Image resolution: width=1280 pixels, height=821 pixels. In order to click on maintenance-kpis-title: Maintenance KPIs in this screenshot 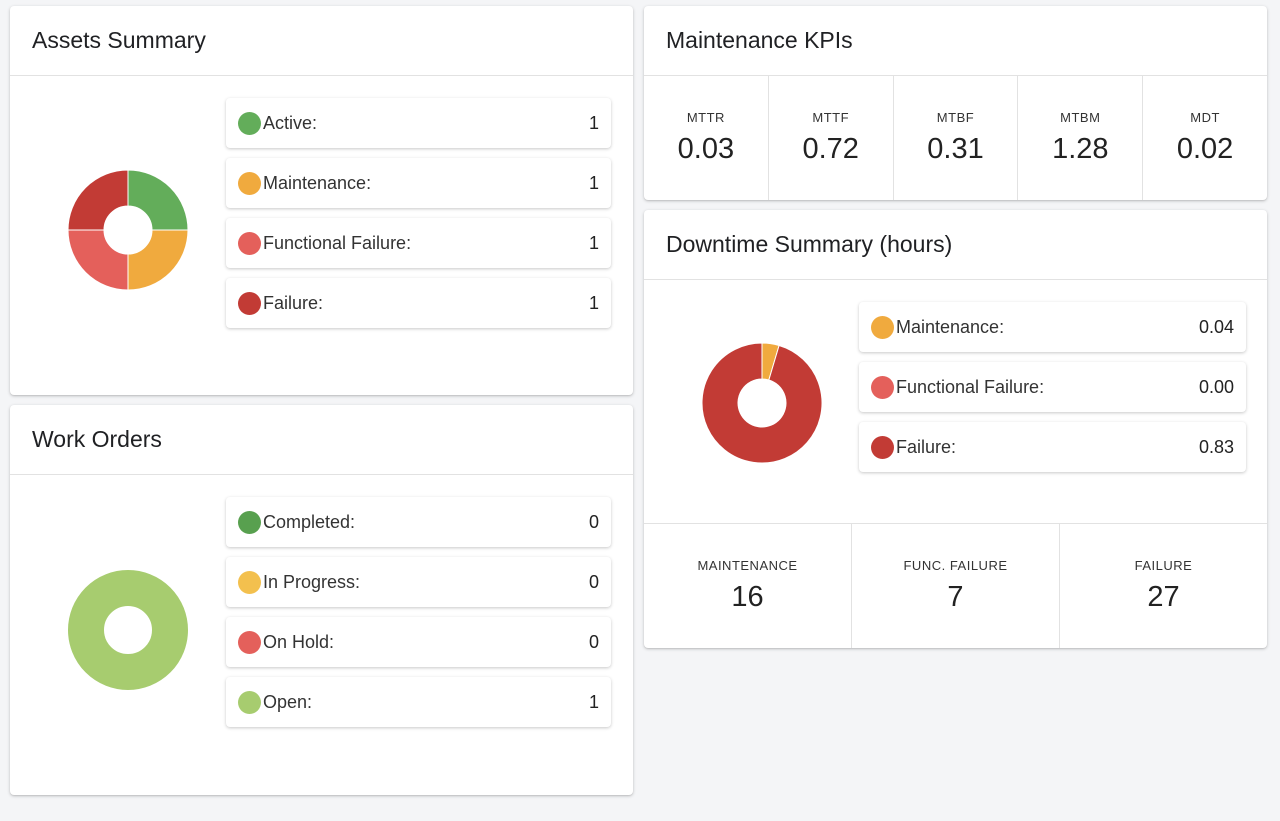, I will do `click(955, 41)`.